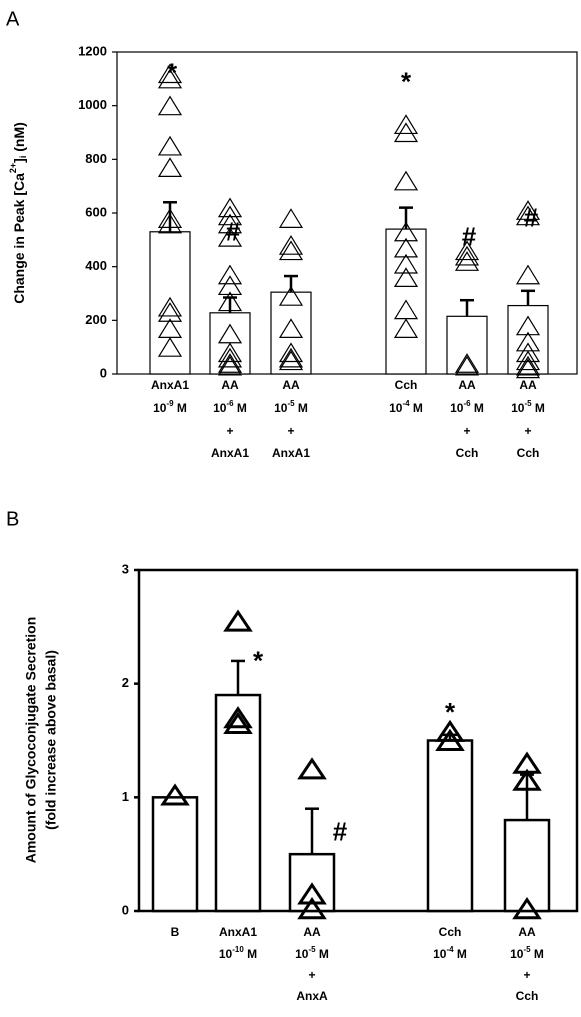 This screenshot has width=581, height=1017. I want to click on y-axis-label: (fold increase above basal), so click(51, 740).